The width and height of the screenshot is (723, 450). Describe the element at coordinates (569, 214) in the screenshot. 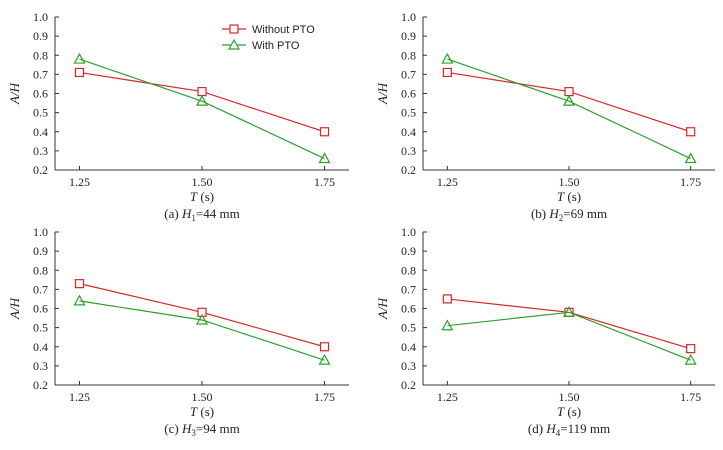

I see `panel-caption: (b) H2=69 mm` at that location.